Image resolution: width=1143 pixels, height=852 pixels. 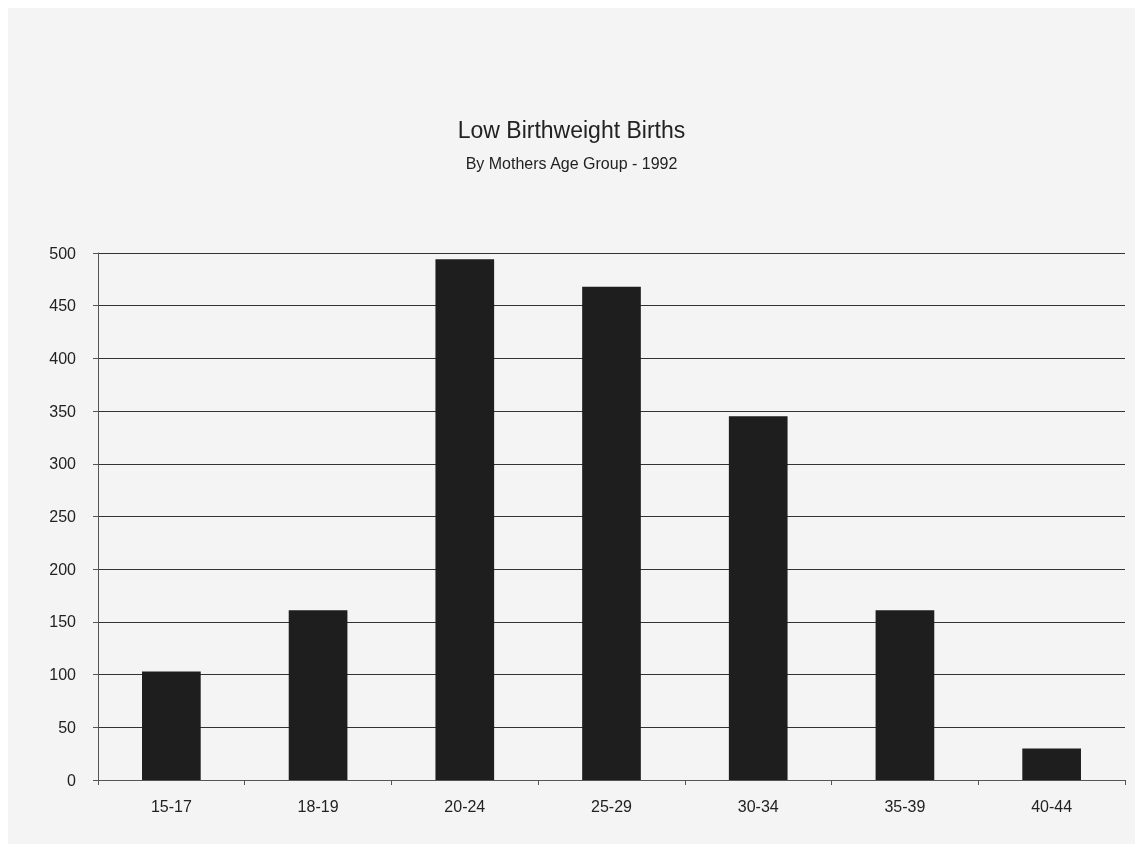 What do you see at coordinates (67, 727) in the screenshot?
I see `y-tick-label: 50` at bounding box center [67, 727].